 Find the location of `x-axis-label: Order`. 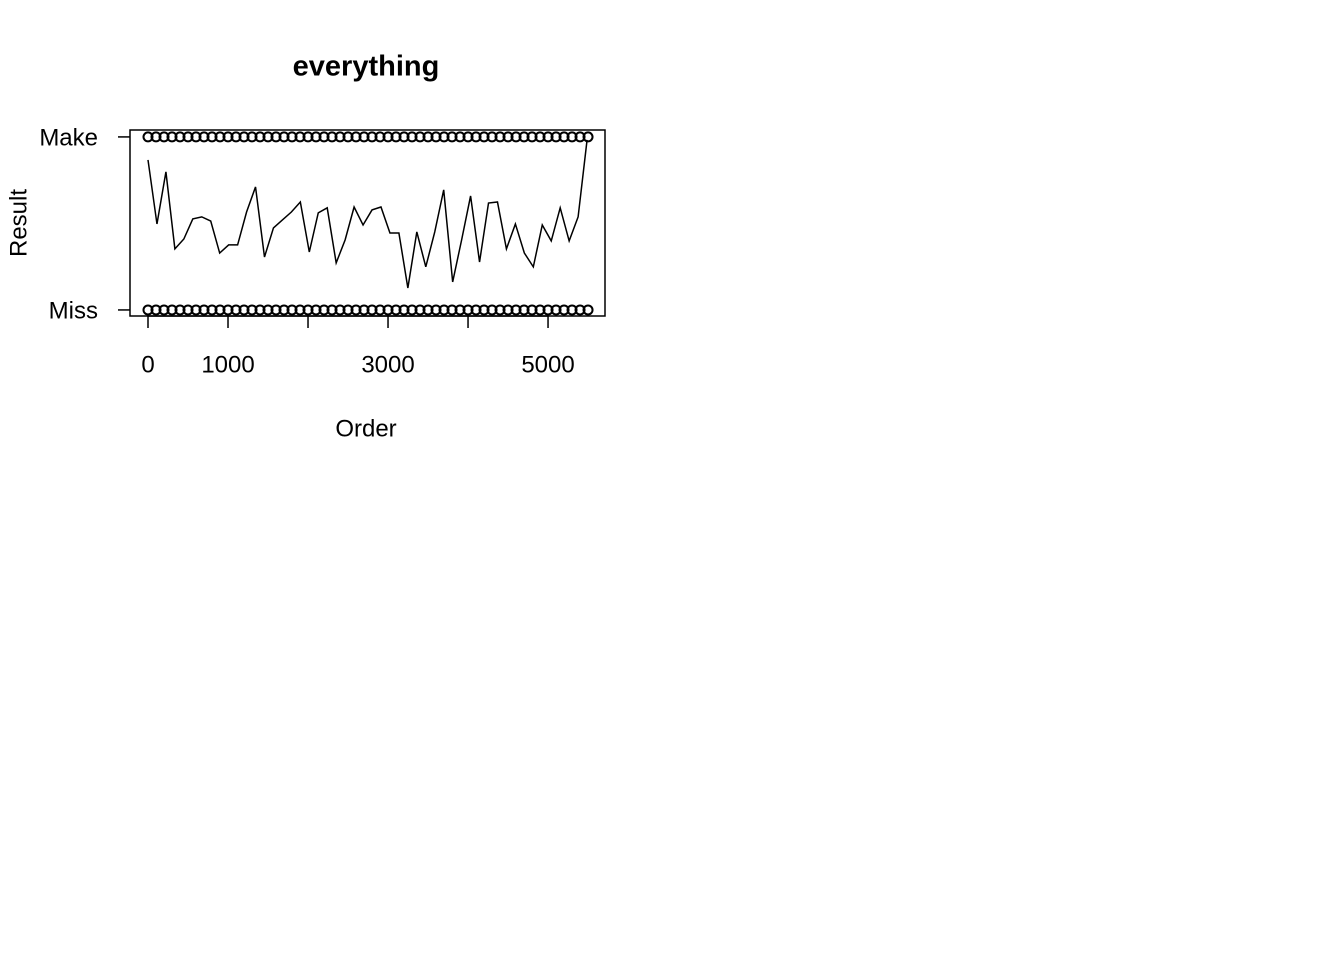

x-axis-label: Order is located at coordinates (365, 428).